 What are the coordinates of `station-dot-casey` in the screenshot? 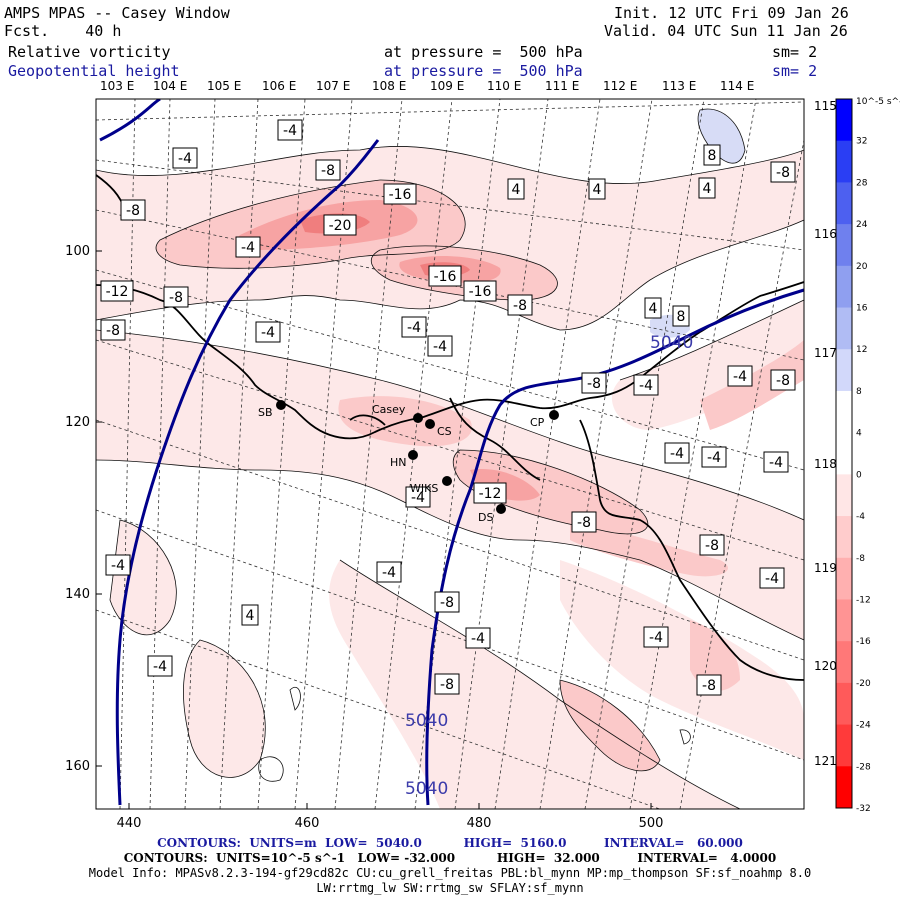 It's located at (418, 418).